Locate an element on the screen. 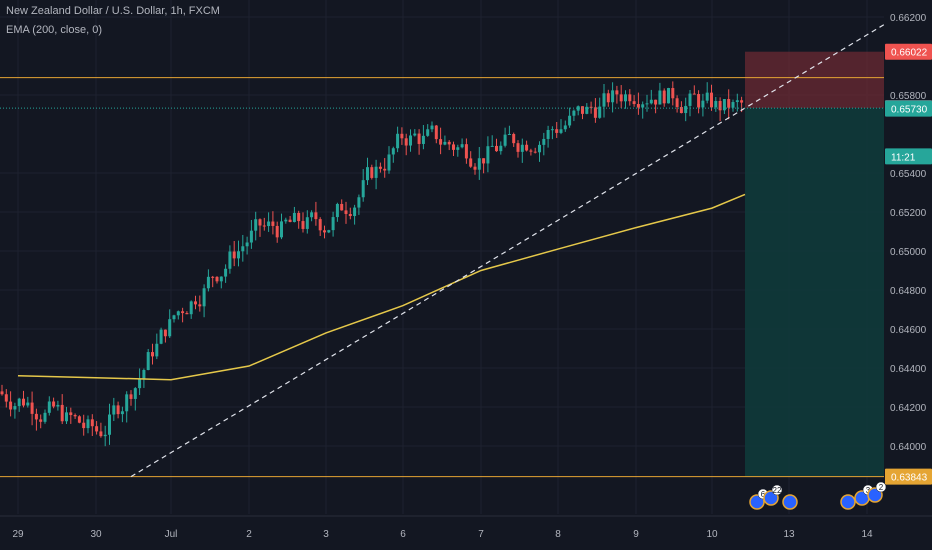 This screenshot has width=932, height=550. stop-loss-zone is located at coordinates (814, 80).